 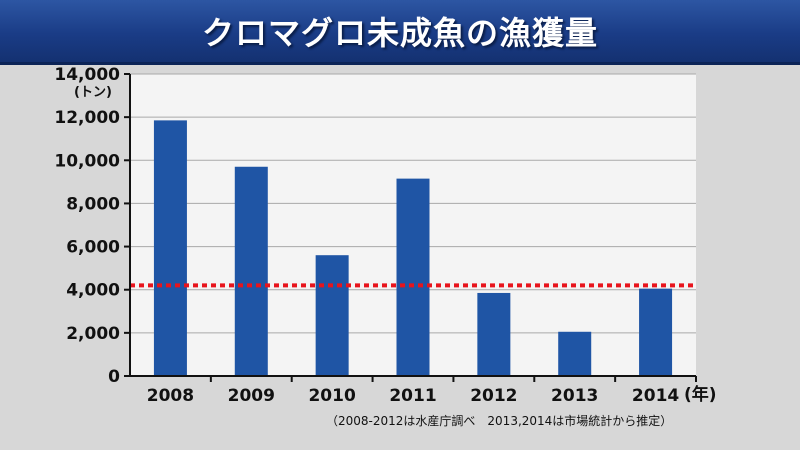 I want to click on title-bar: クロマグロ未成魚の漁獲量, so click(x=400, y=32).